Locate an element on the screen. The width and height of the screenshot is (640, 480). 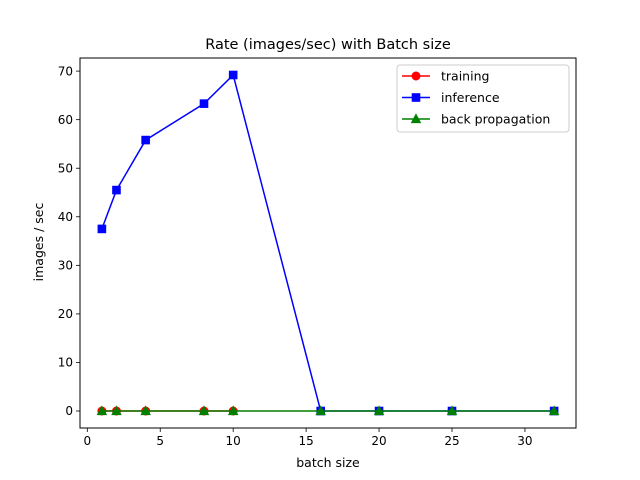
y-tick-label: 0 is located at coordinates (69, 411).